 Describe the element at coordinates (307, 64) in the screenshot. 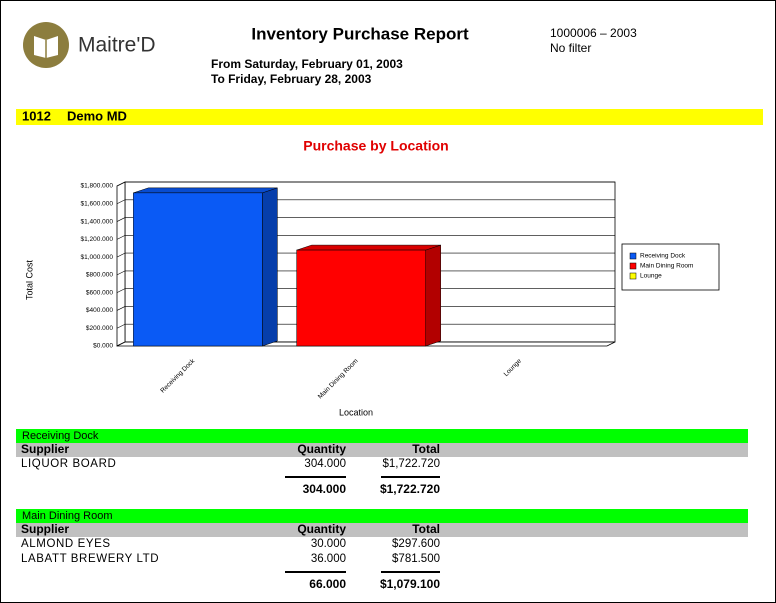

I see `date-from: From Saturday, February 01, 2003` at that location.